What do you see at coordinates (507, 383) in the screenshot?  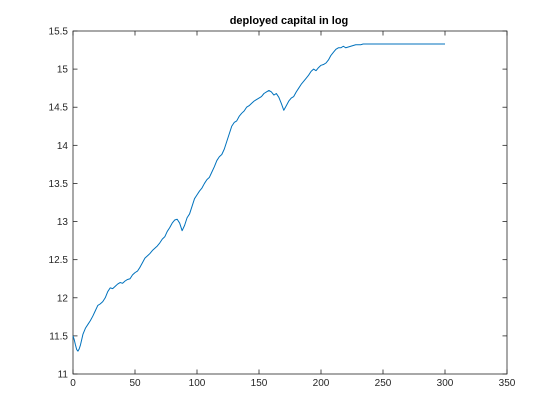 I see `x-tick-label: 350` at bounding box center [507, 383].